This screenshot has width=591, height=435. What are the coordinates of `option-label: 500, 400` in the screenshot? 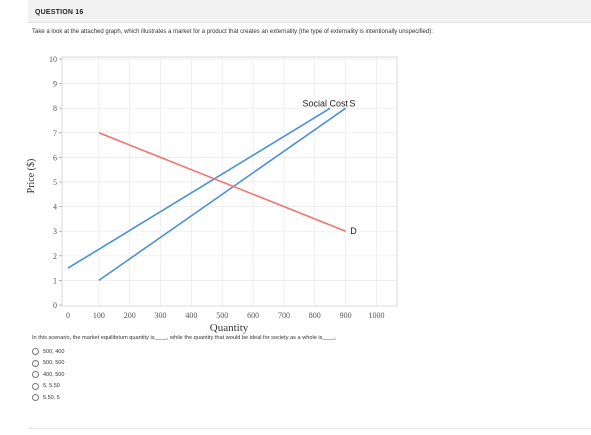 It's located at (54, 351).